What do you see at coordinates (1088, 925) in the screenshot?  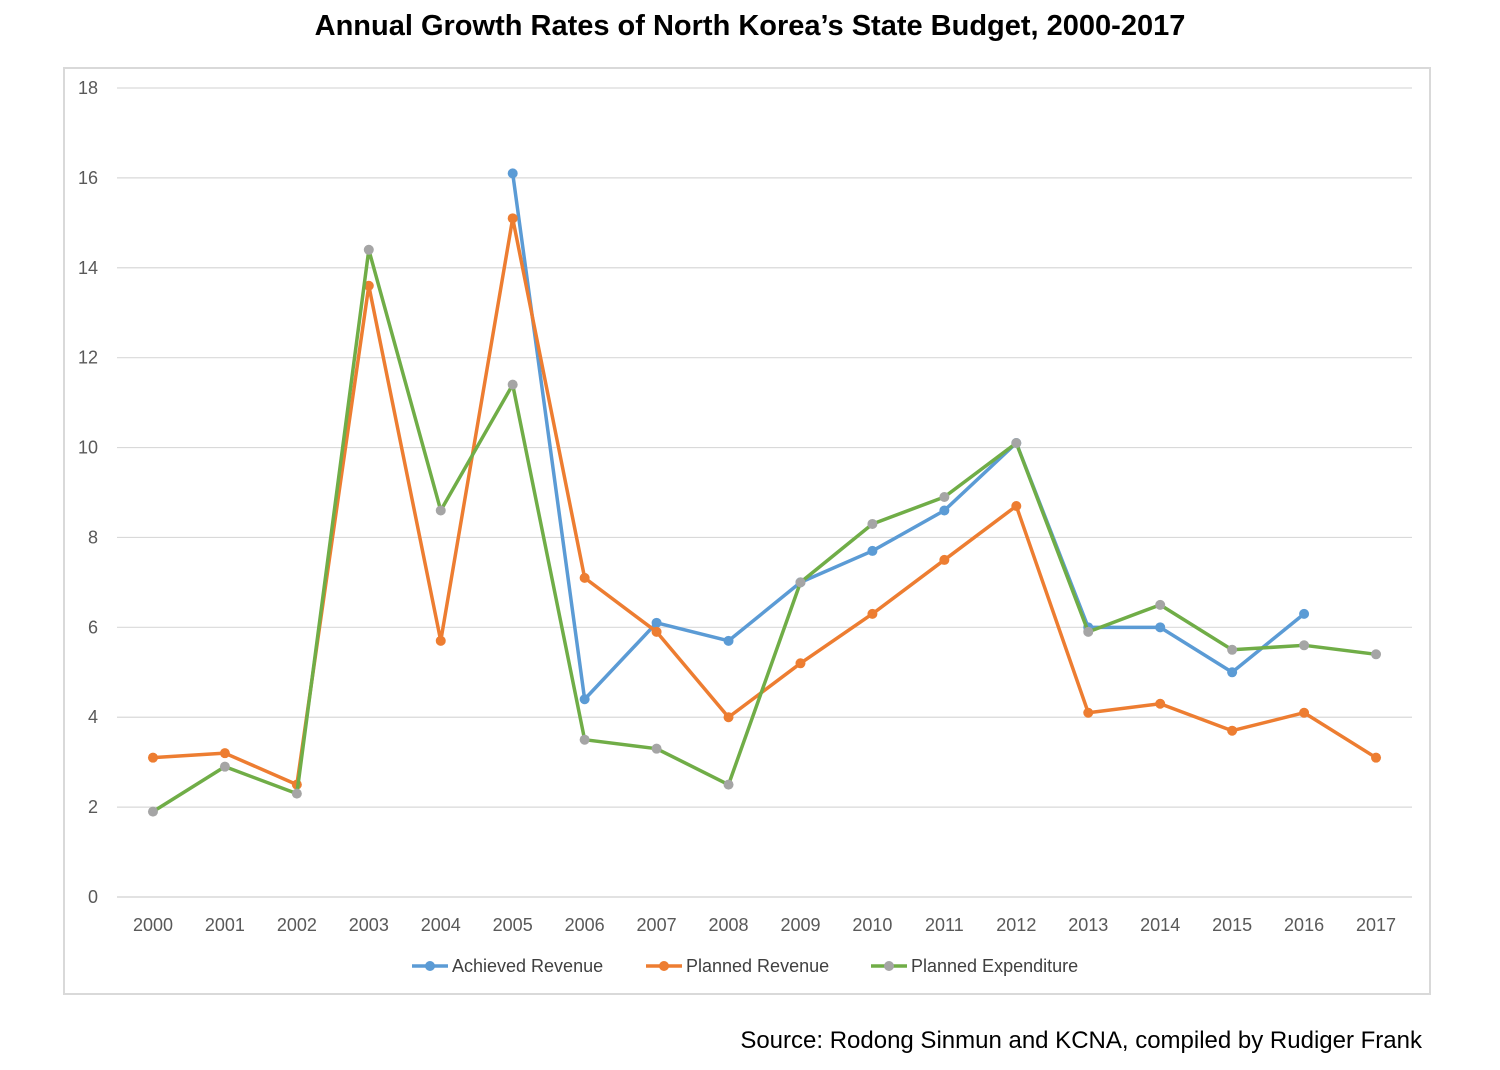 I see `x-tick-label: 2013` at bounding box center [1088, 925].